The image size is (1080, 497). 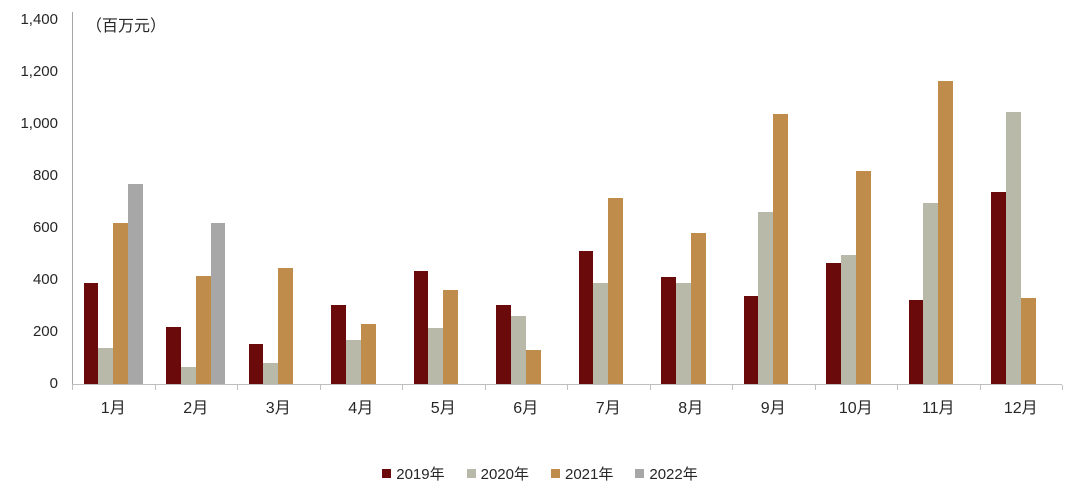 What do you see at coordinates (589, 474) in the screenshot?
I see `legend-label: 2021年` at bounding box center [589, 474].